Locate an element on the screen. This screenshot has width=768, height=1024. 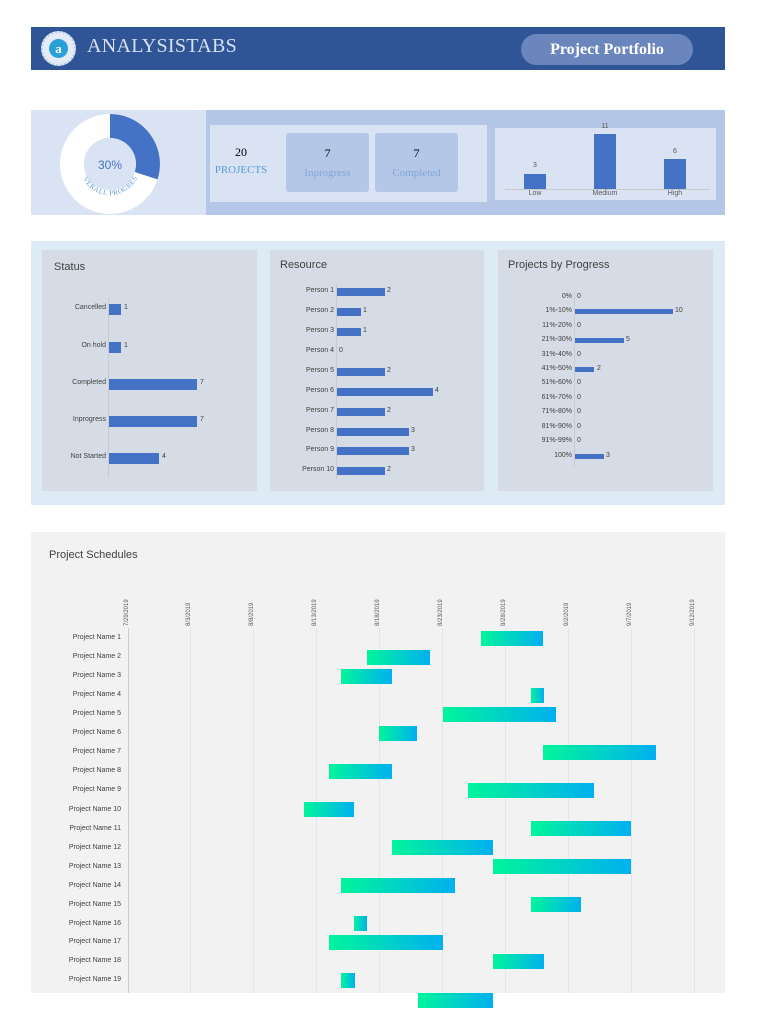
priority-bar-medium is located at coordinates (605, 161).